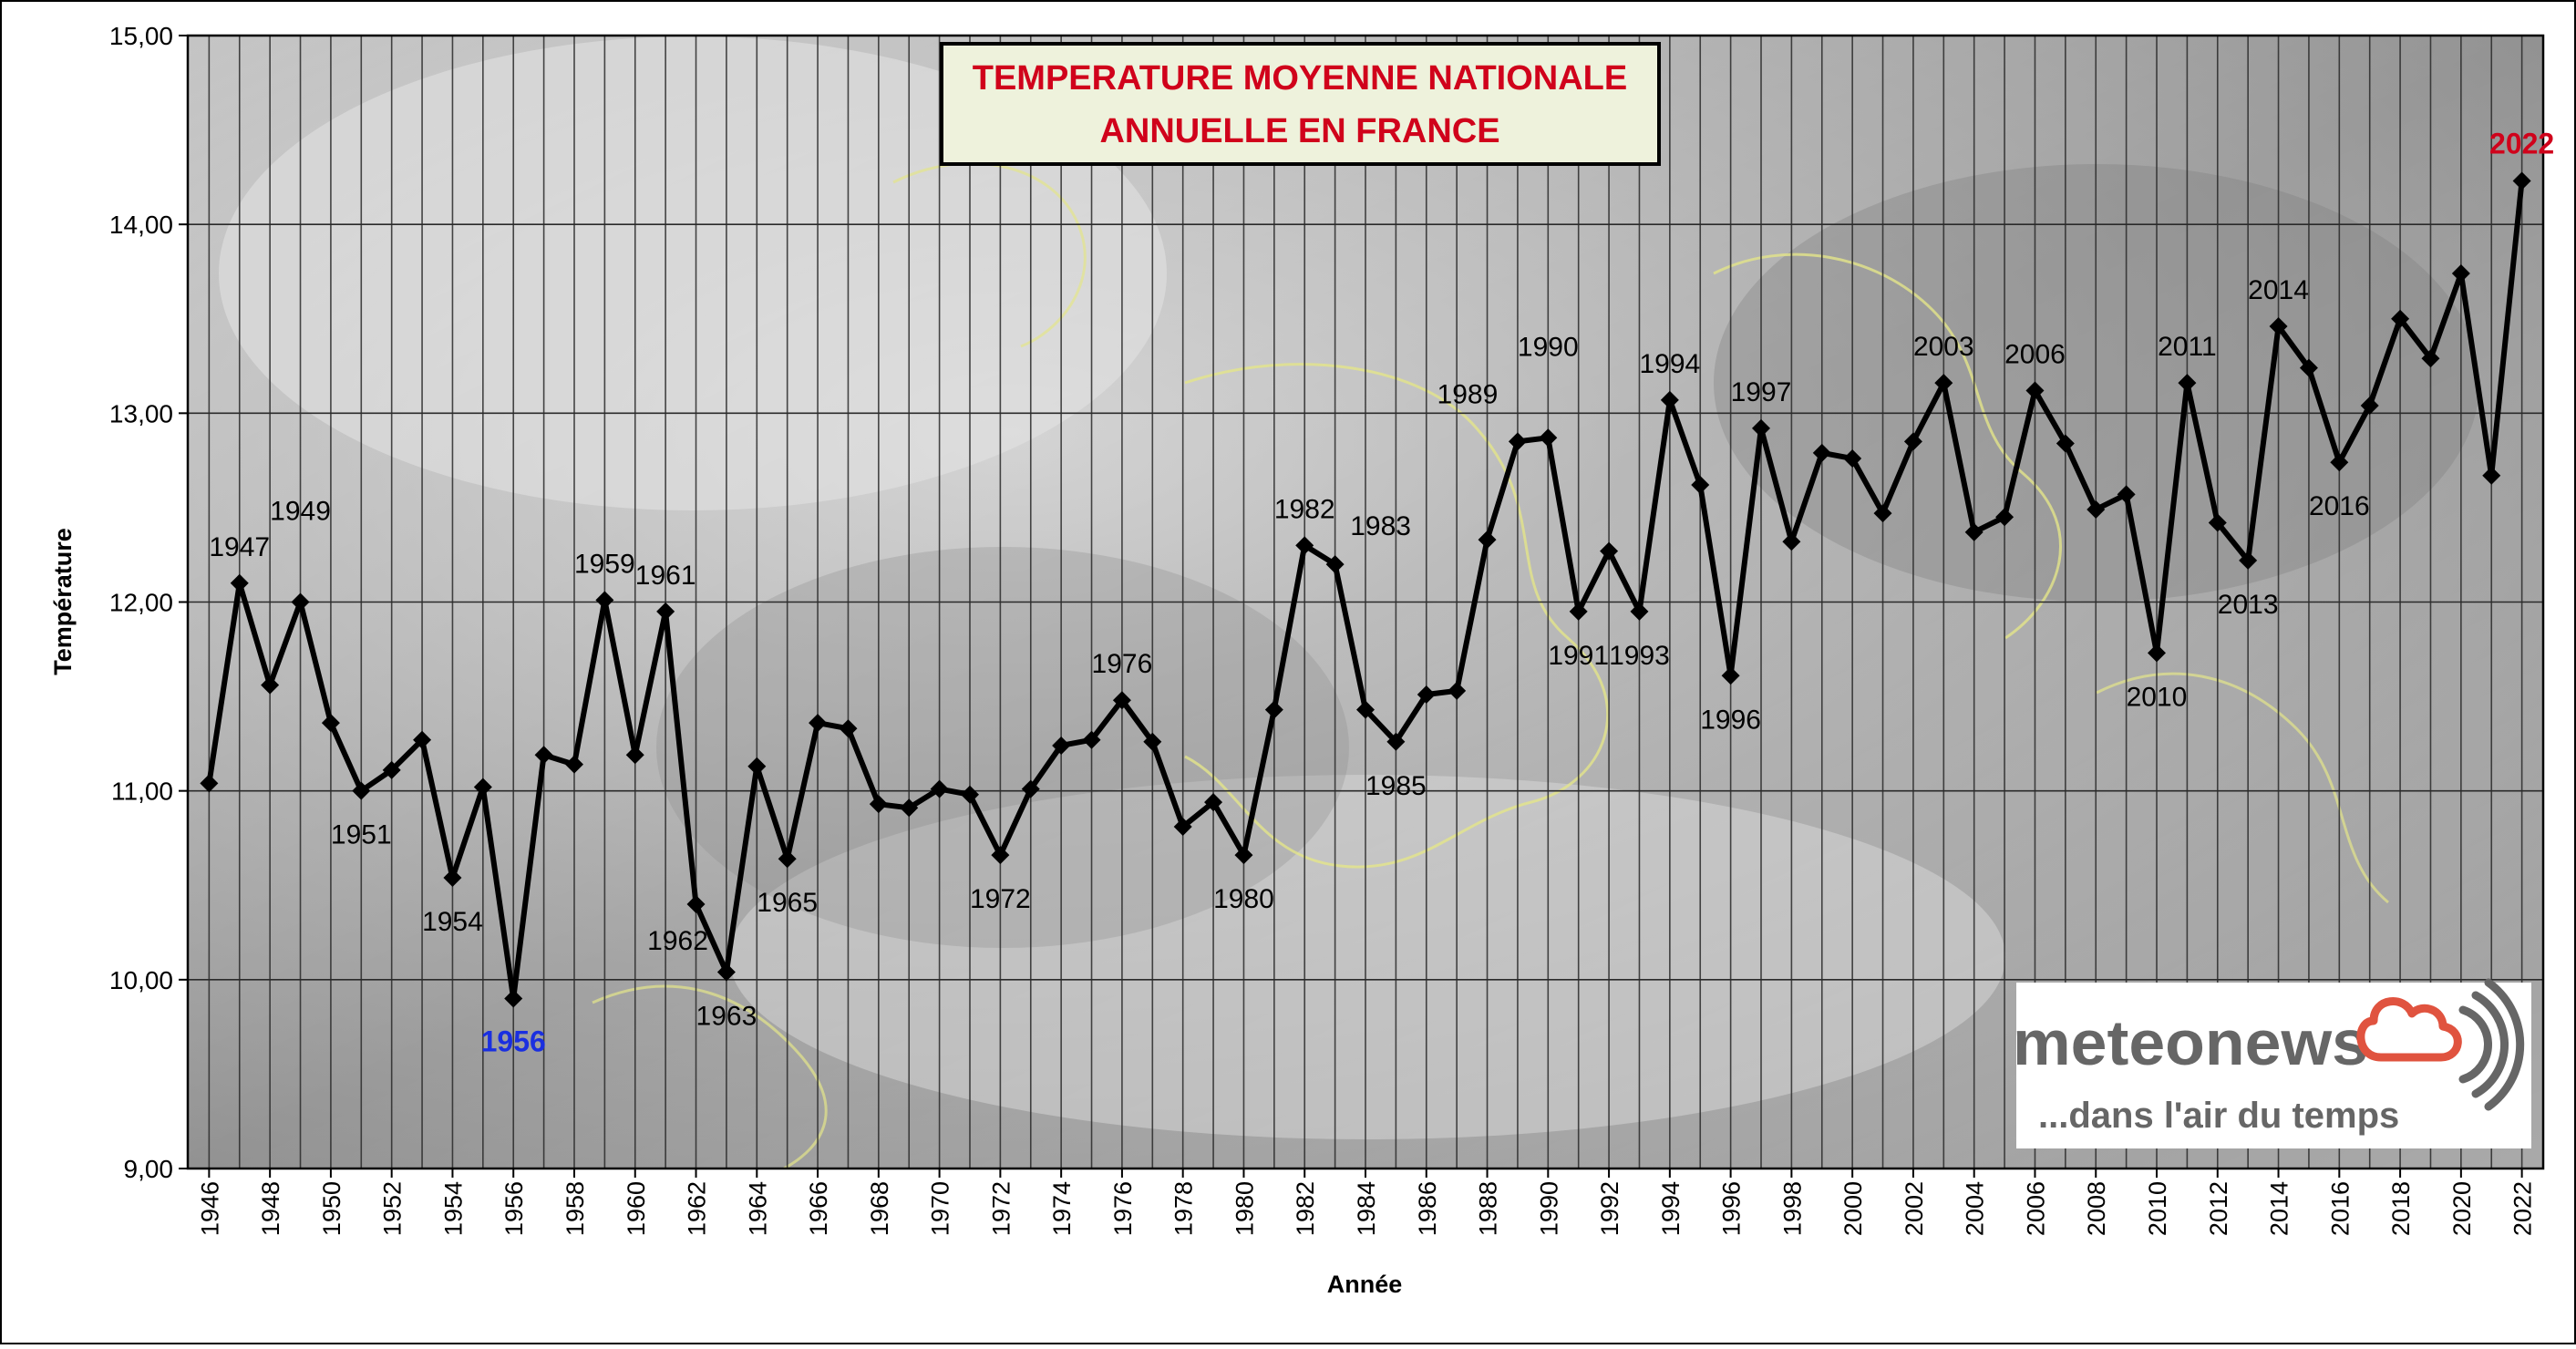  What do you see at coordinates (1488, 1208) in the screenshot?
I see `x-tick-label: 1988` at bounding box center [1488, 1208].